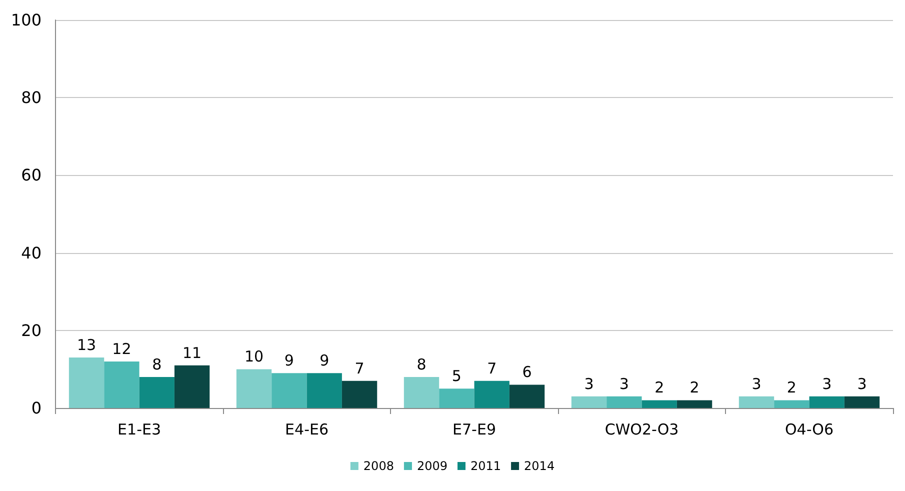  What do you see at coordinates (31, 330) in the screenshot?
I see `y-tick-label: 20` at bounding box center [31, 330].